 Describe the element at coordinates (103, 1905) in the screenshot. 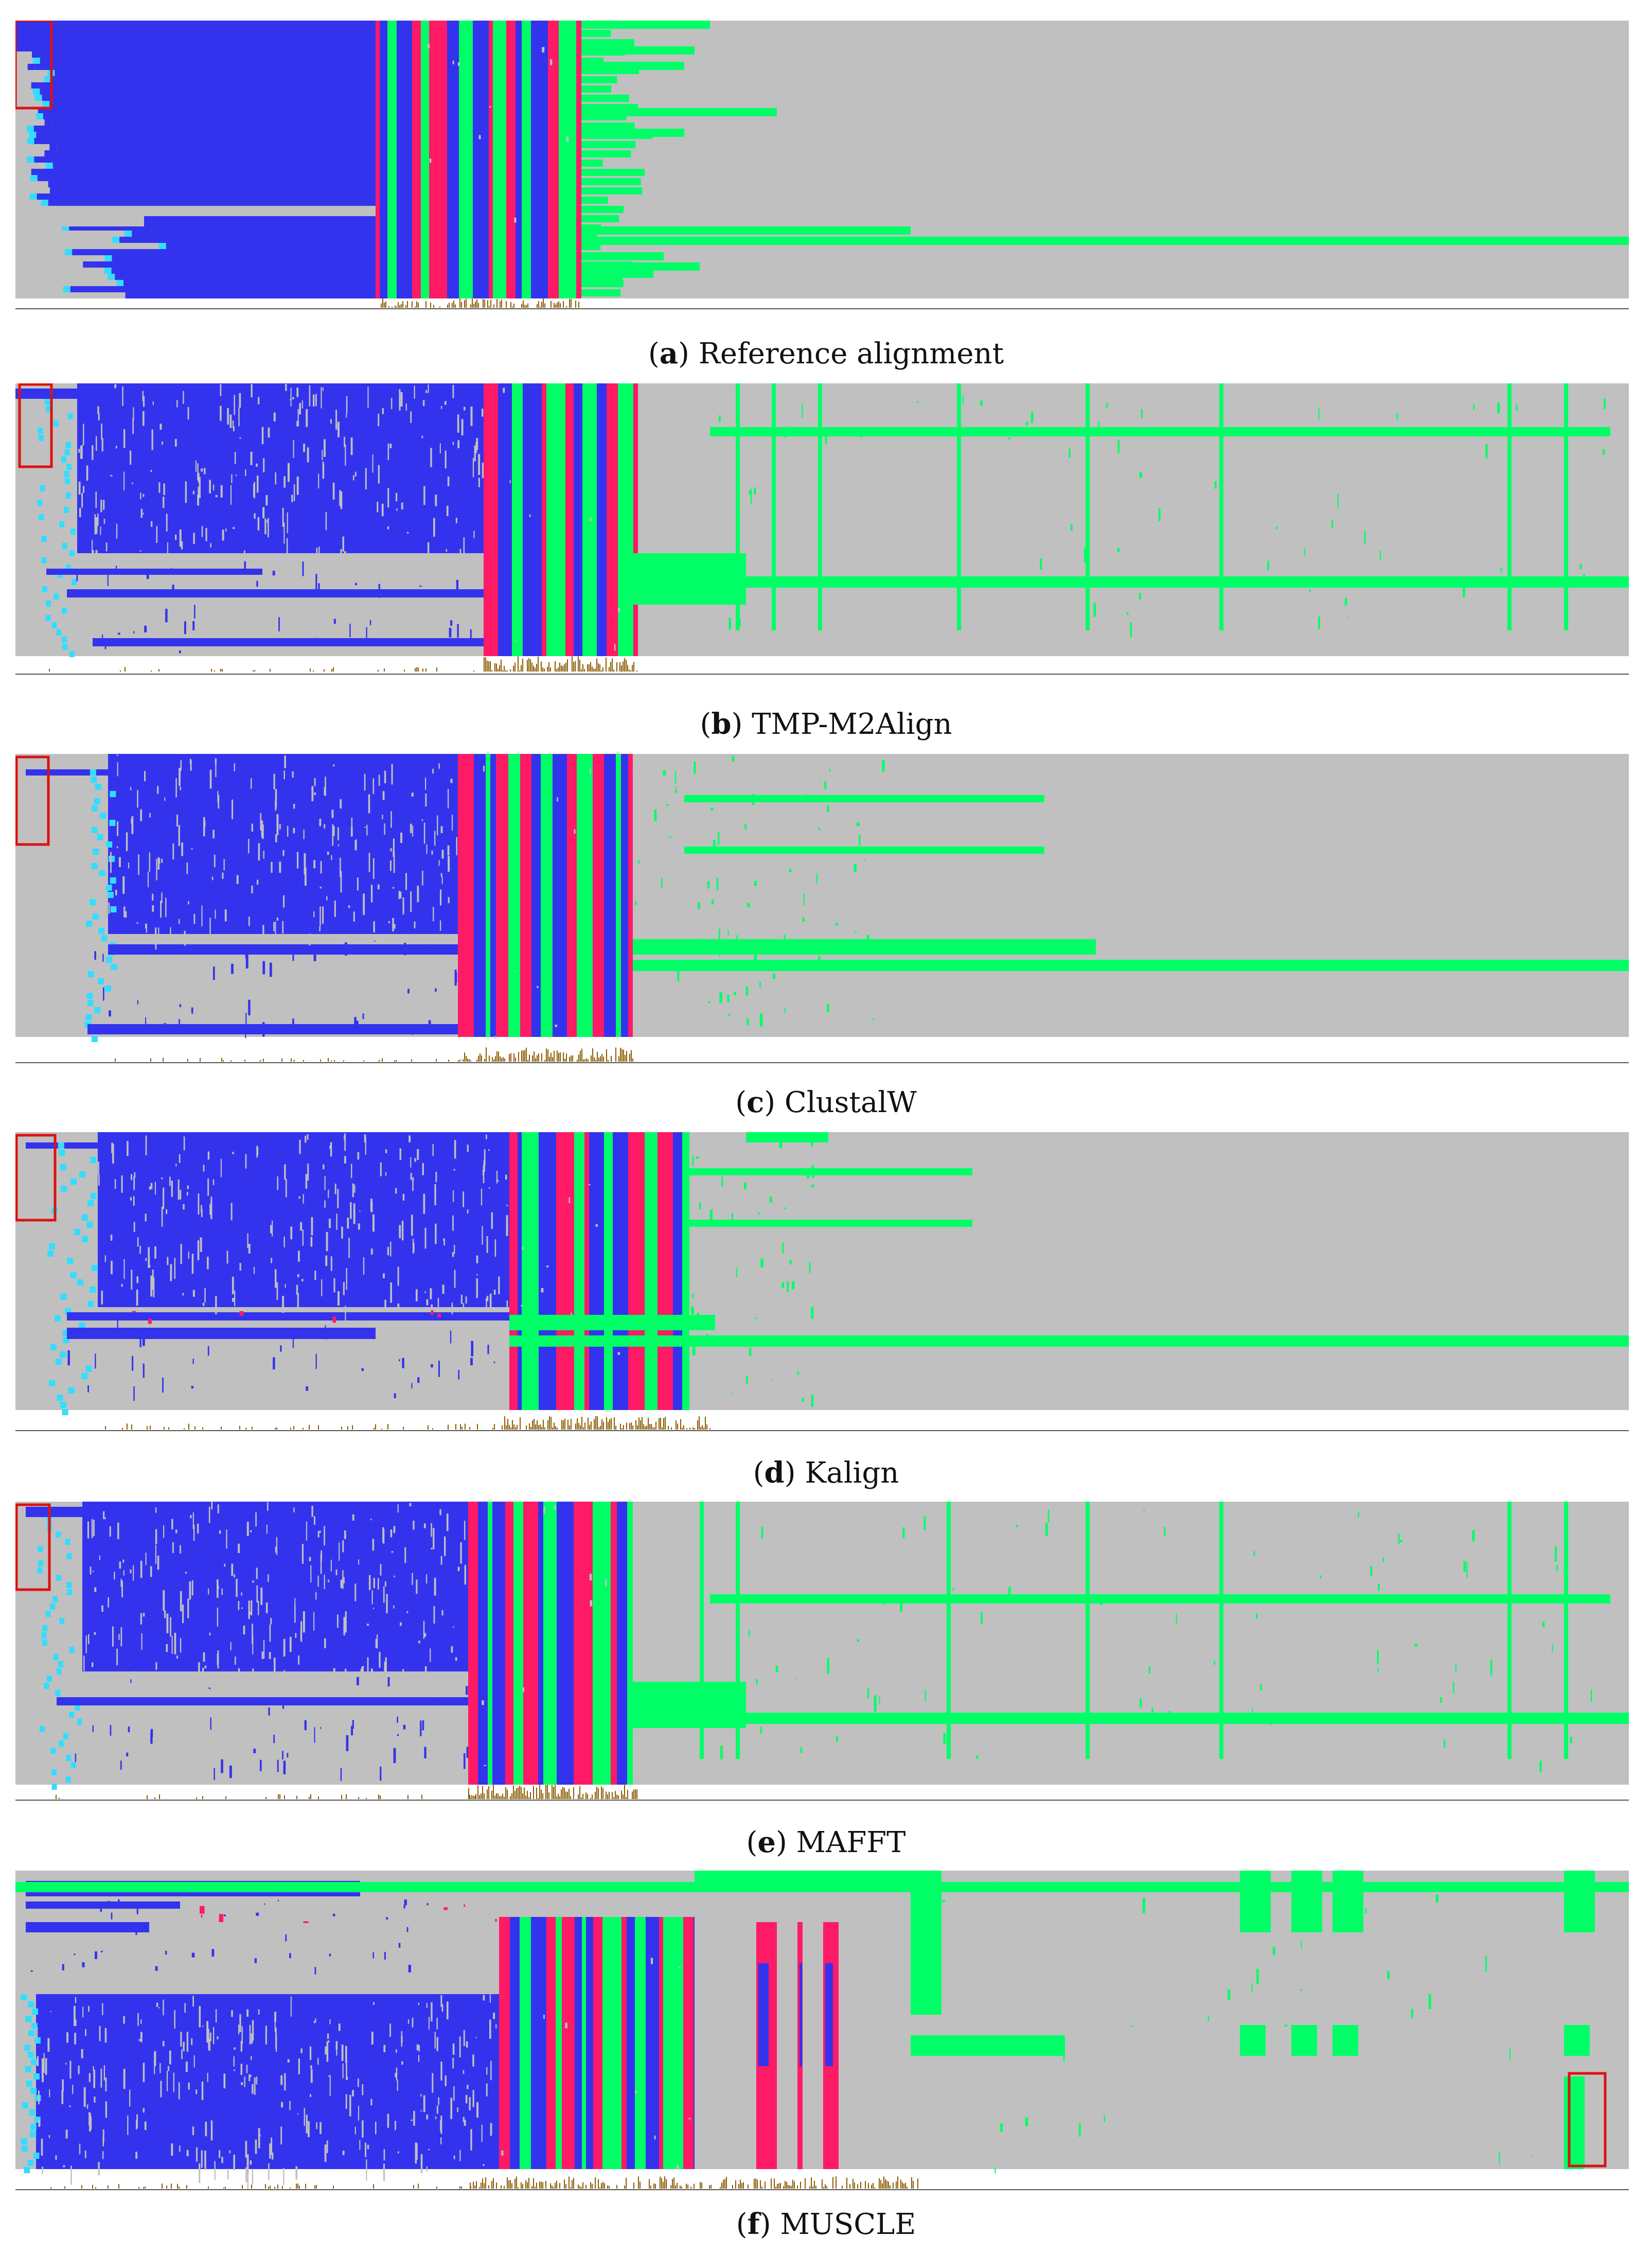

I see `n-term-row` at that location.